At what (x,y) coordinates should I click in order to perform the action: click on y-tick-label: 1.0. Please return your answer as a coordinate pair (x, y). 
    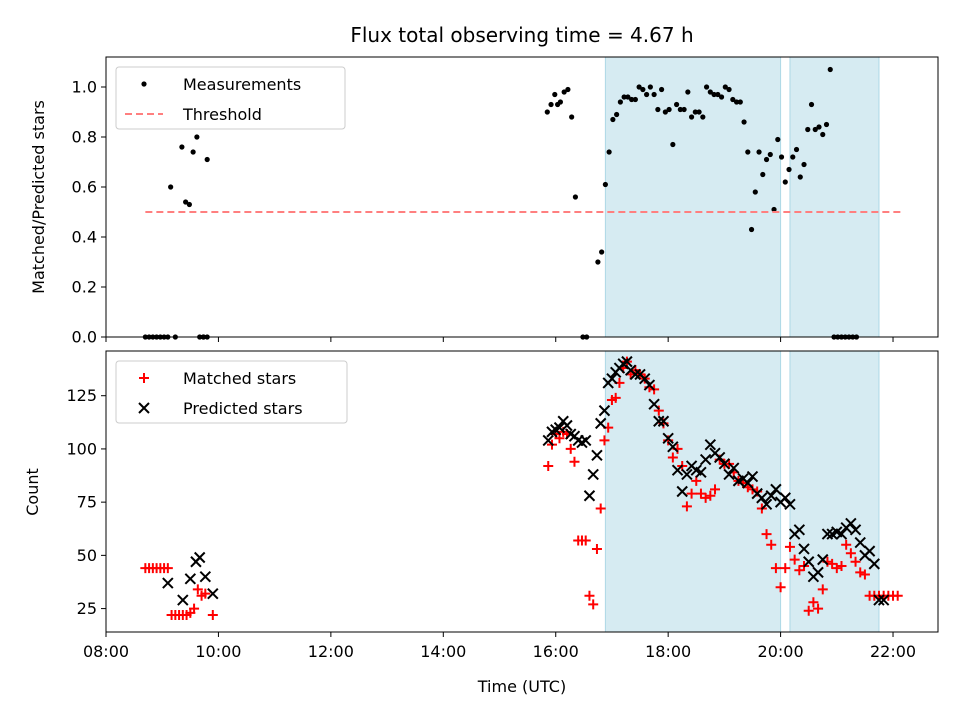
    Looking at the image, I should click on (84, 87).